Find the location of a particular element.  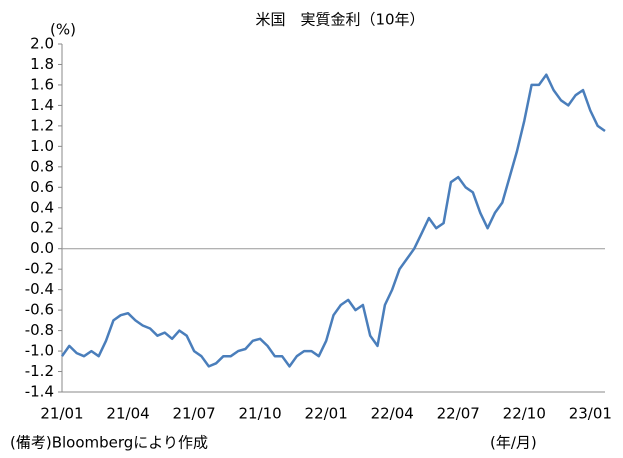

y-tick-label: 0.6 is located at coordinates (42, 187).